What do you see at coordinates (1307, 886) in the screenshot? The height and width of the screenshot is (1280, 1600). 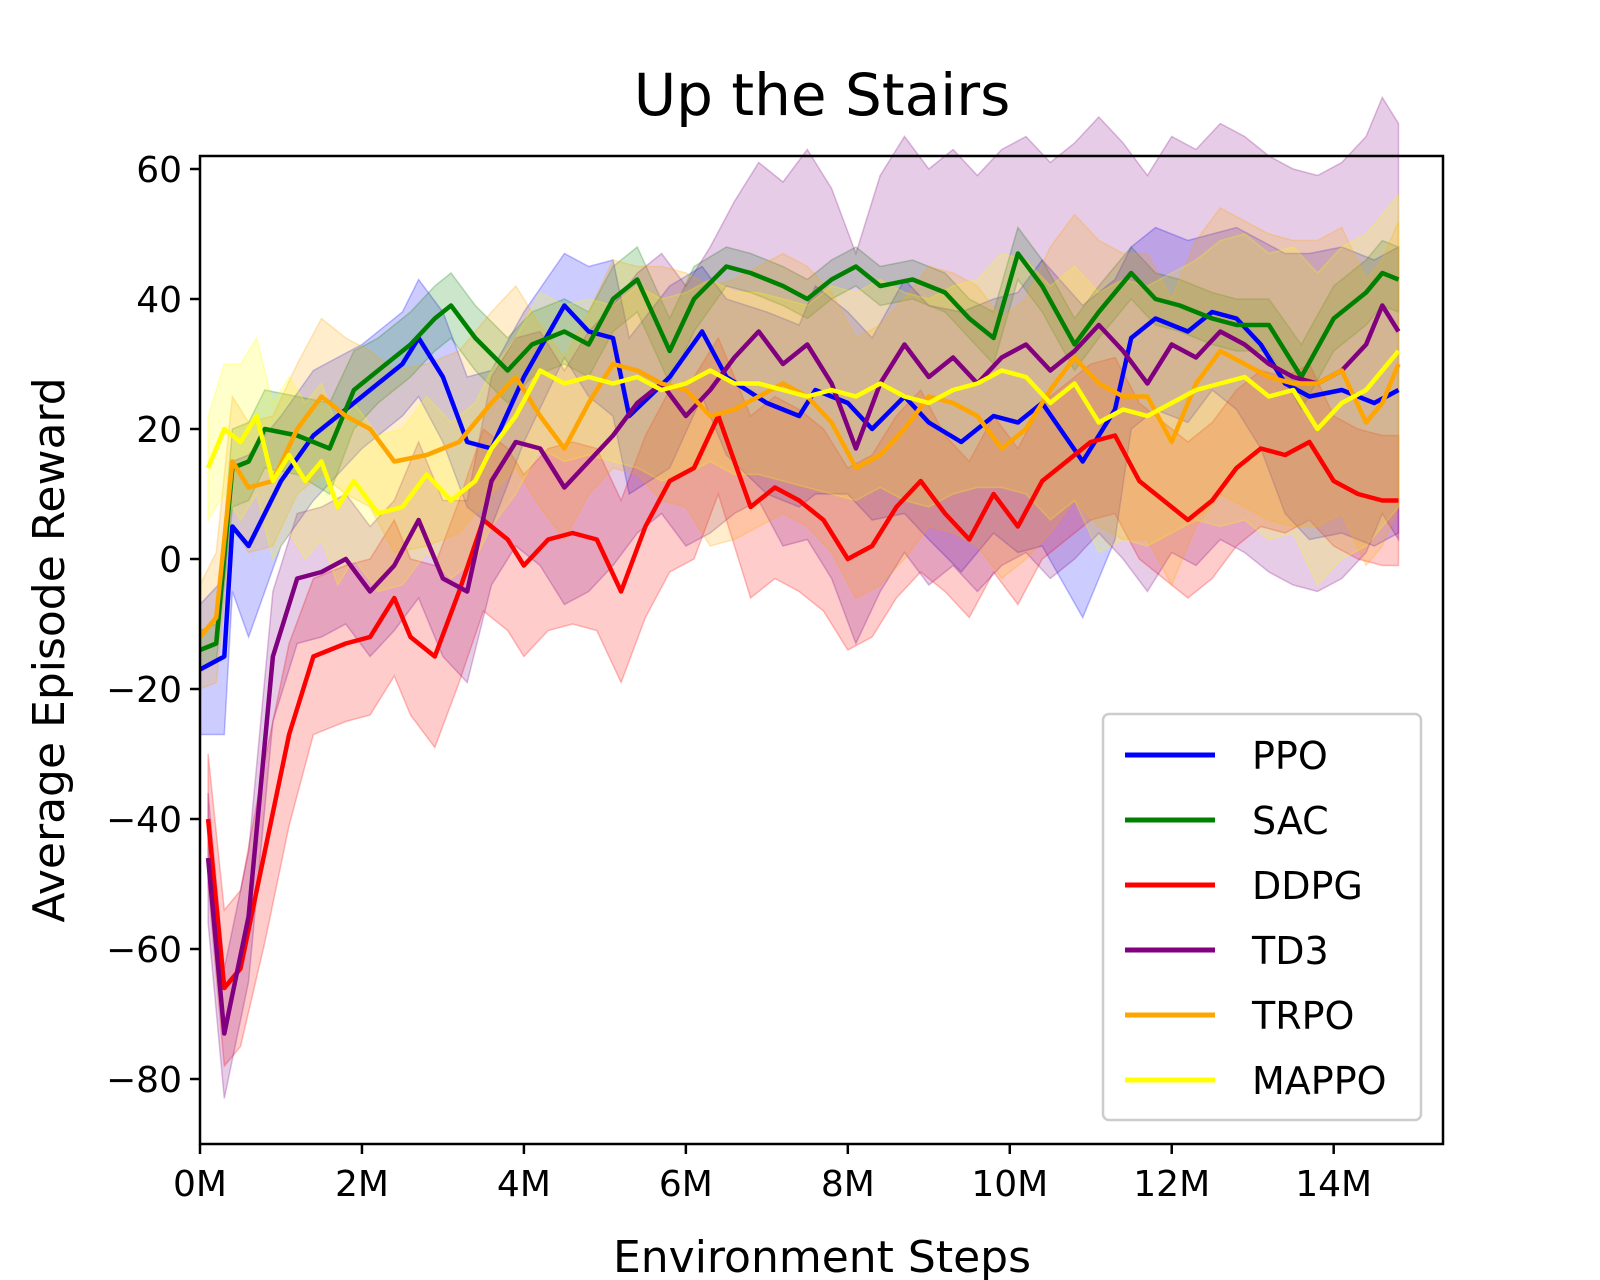 I see `legend-label-ddpg: DDPG` at bounding box center [1307, 886].